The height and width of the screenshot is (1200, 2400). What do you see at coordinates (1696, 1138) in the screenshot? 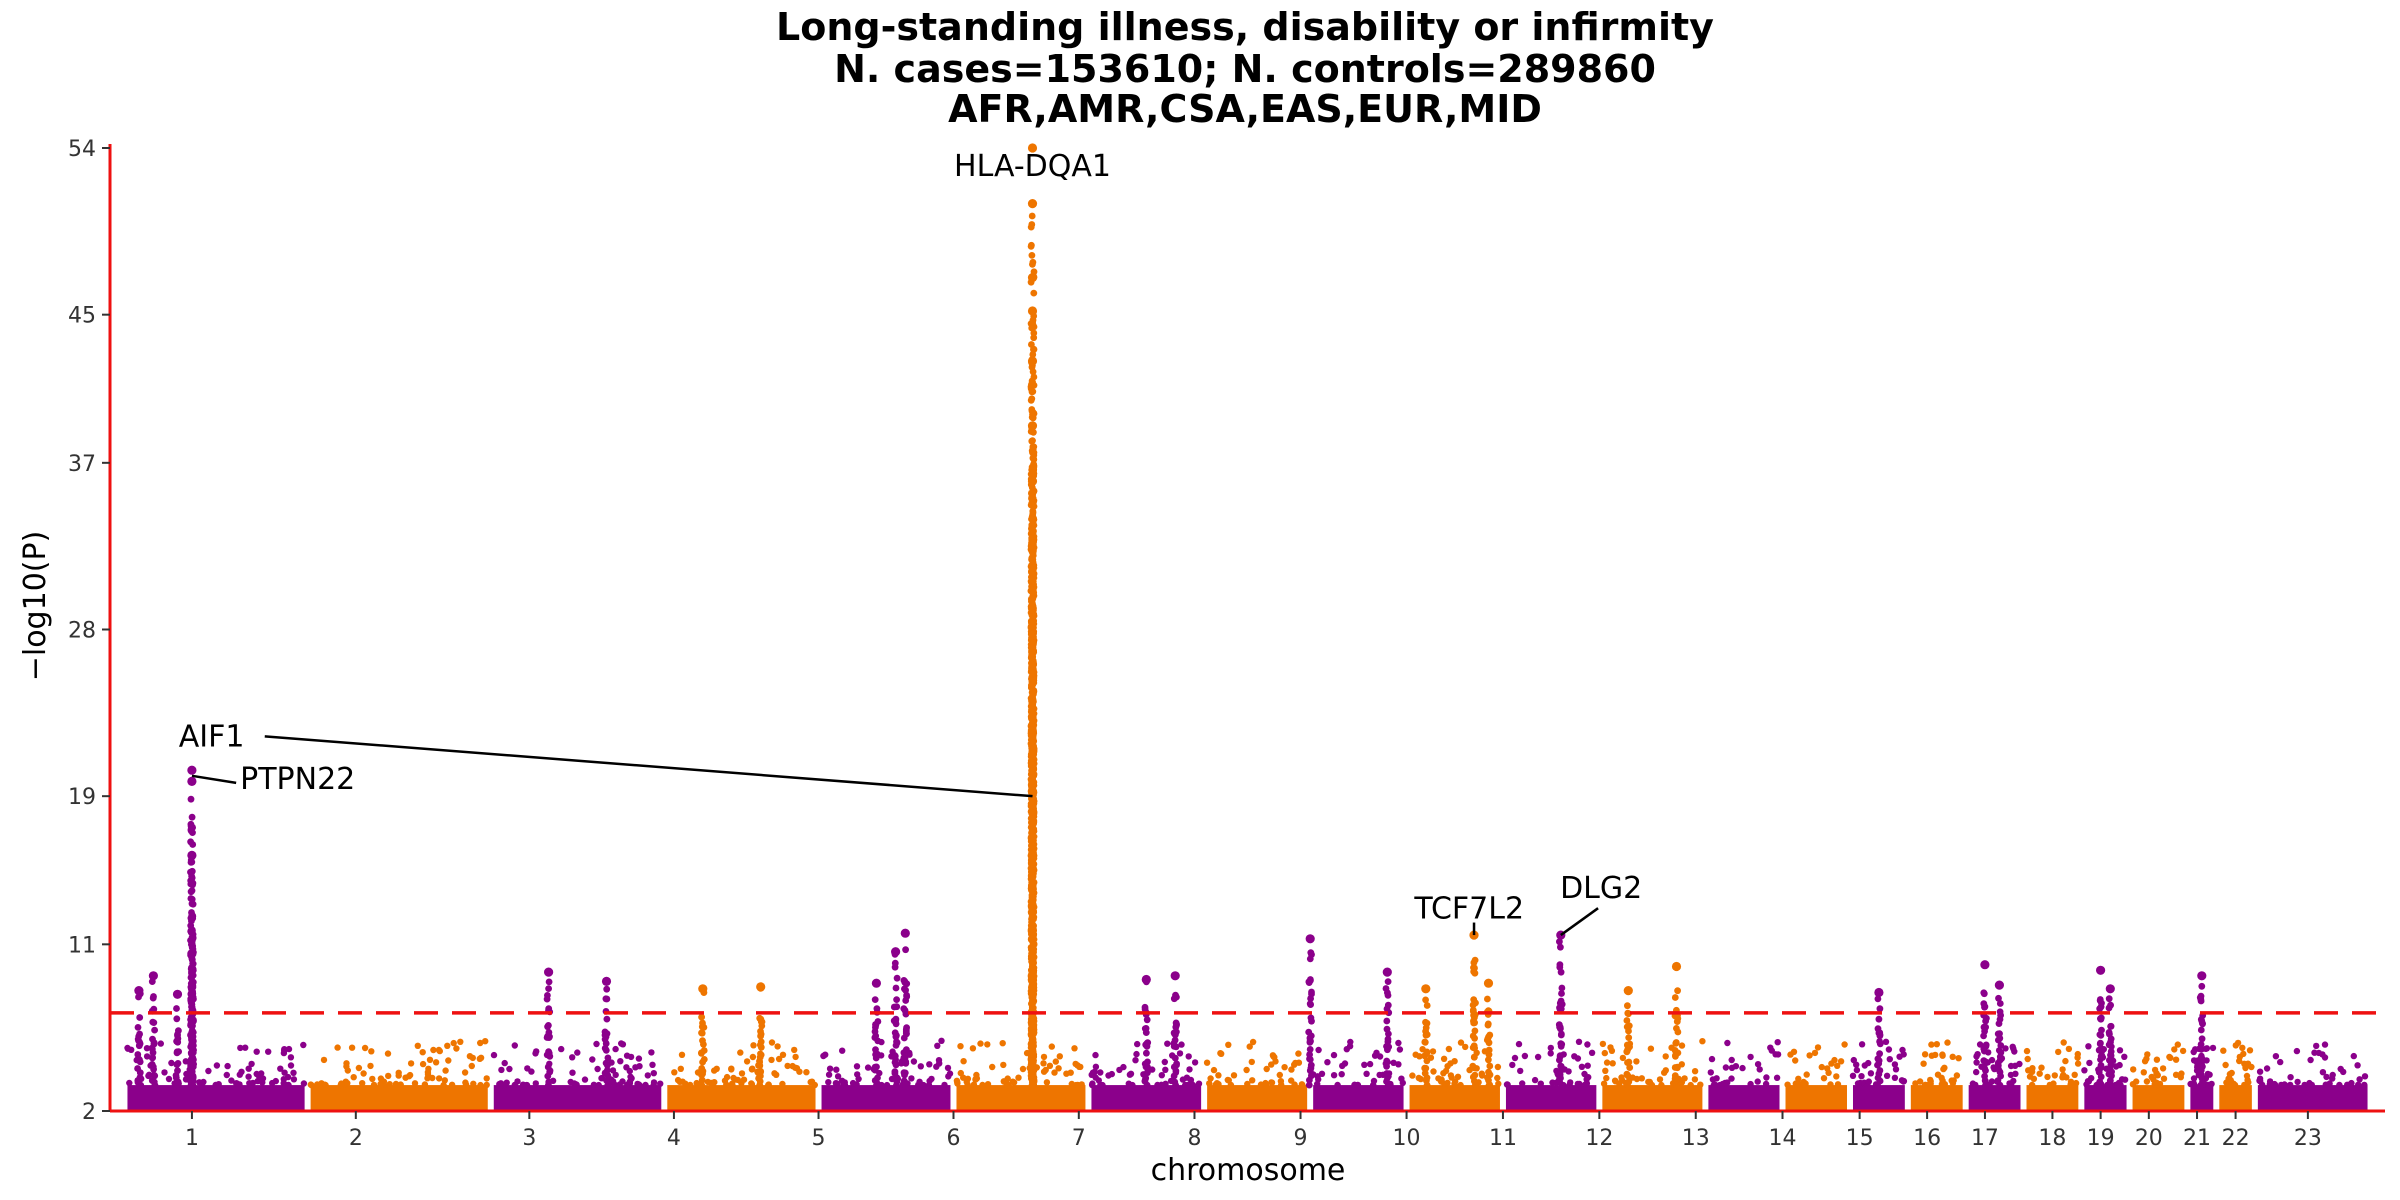
I see `x-tick-label: 13` at bounding box center [1696, 1138].